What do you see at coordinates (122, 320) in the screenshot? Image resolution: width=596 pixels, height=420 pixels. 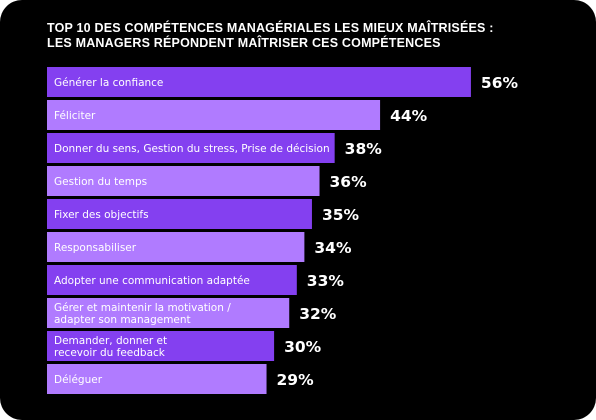 I see `bar-label-8-line-2: adapter son management` at bounding box center [122, 320].